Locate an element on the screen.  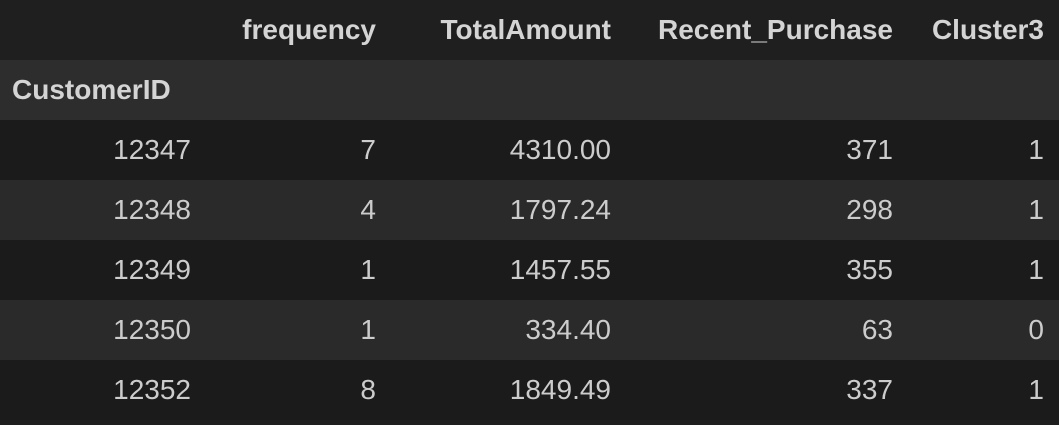
column-header-cluster3: Cluster3 is located at coordinates (983, 30).